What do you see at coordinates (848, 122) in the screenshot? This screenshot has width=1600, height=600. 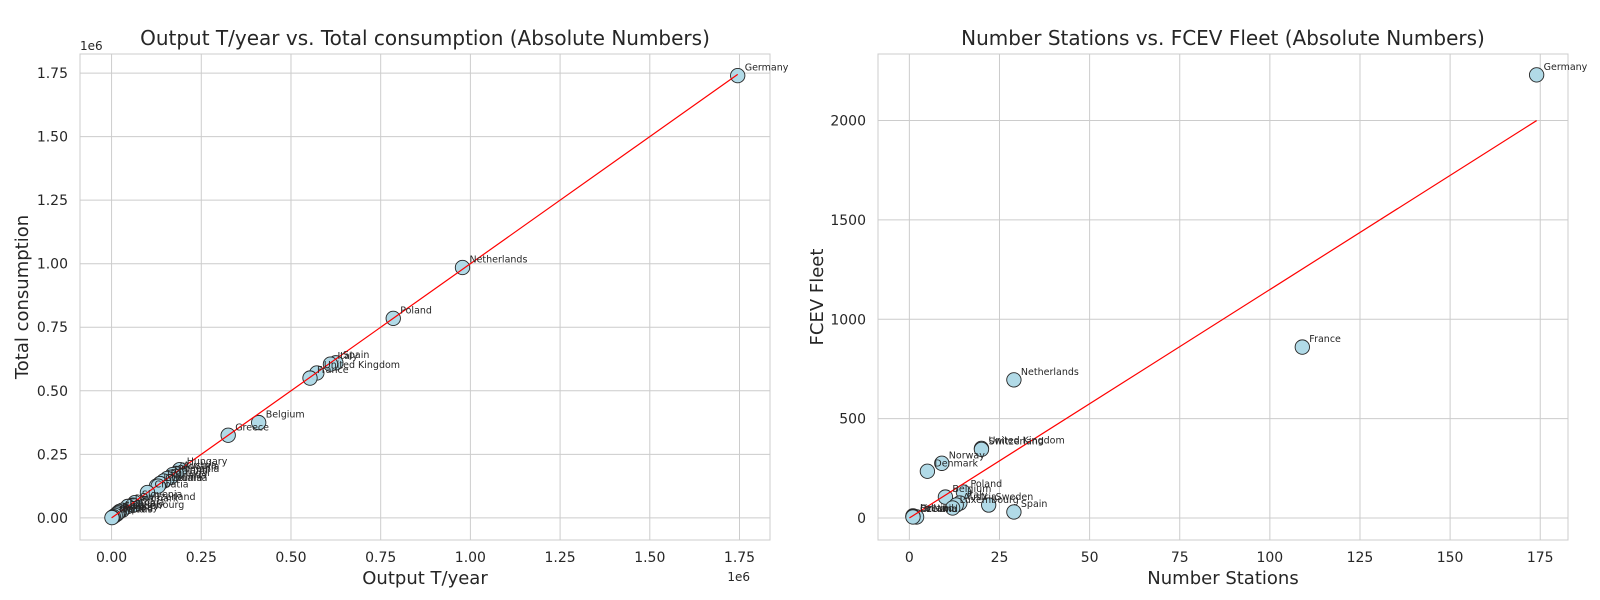 I see `y-tick-label: 2000` at bounding box center [848, 122].